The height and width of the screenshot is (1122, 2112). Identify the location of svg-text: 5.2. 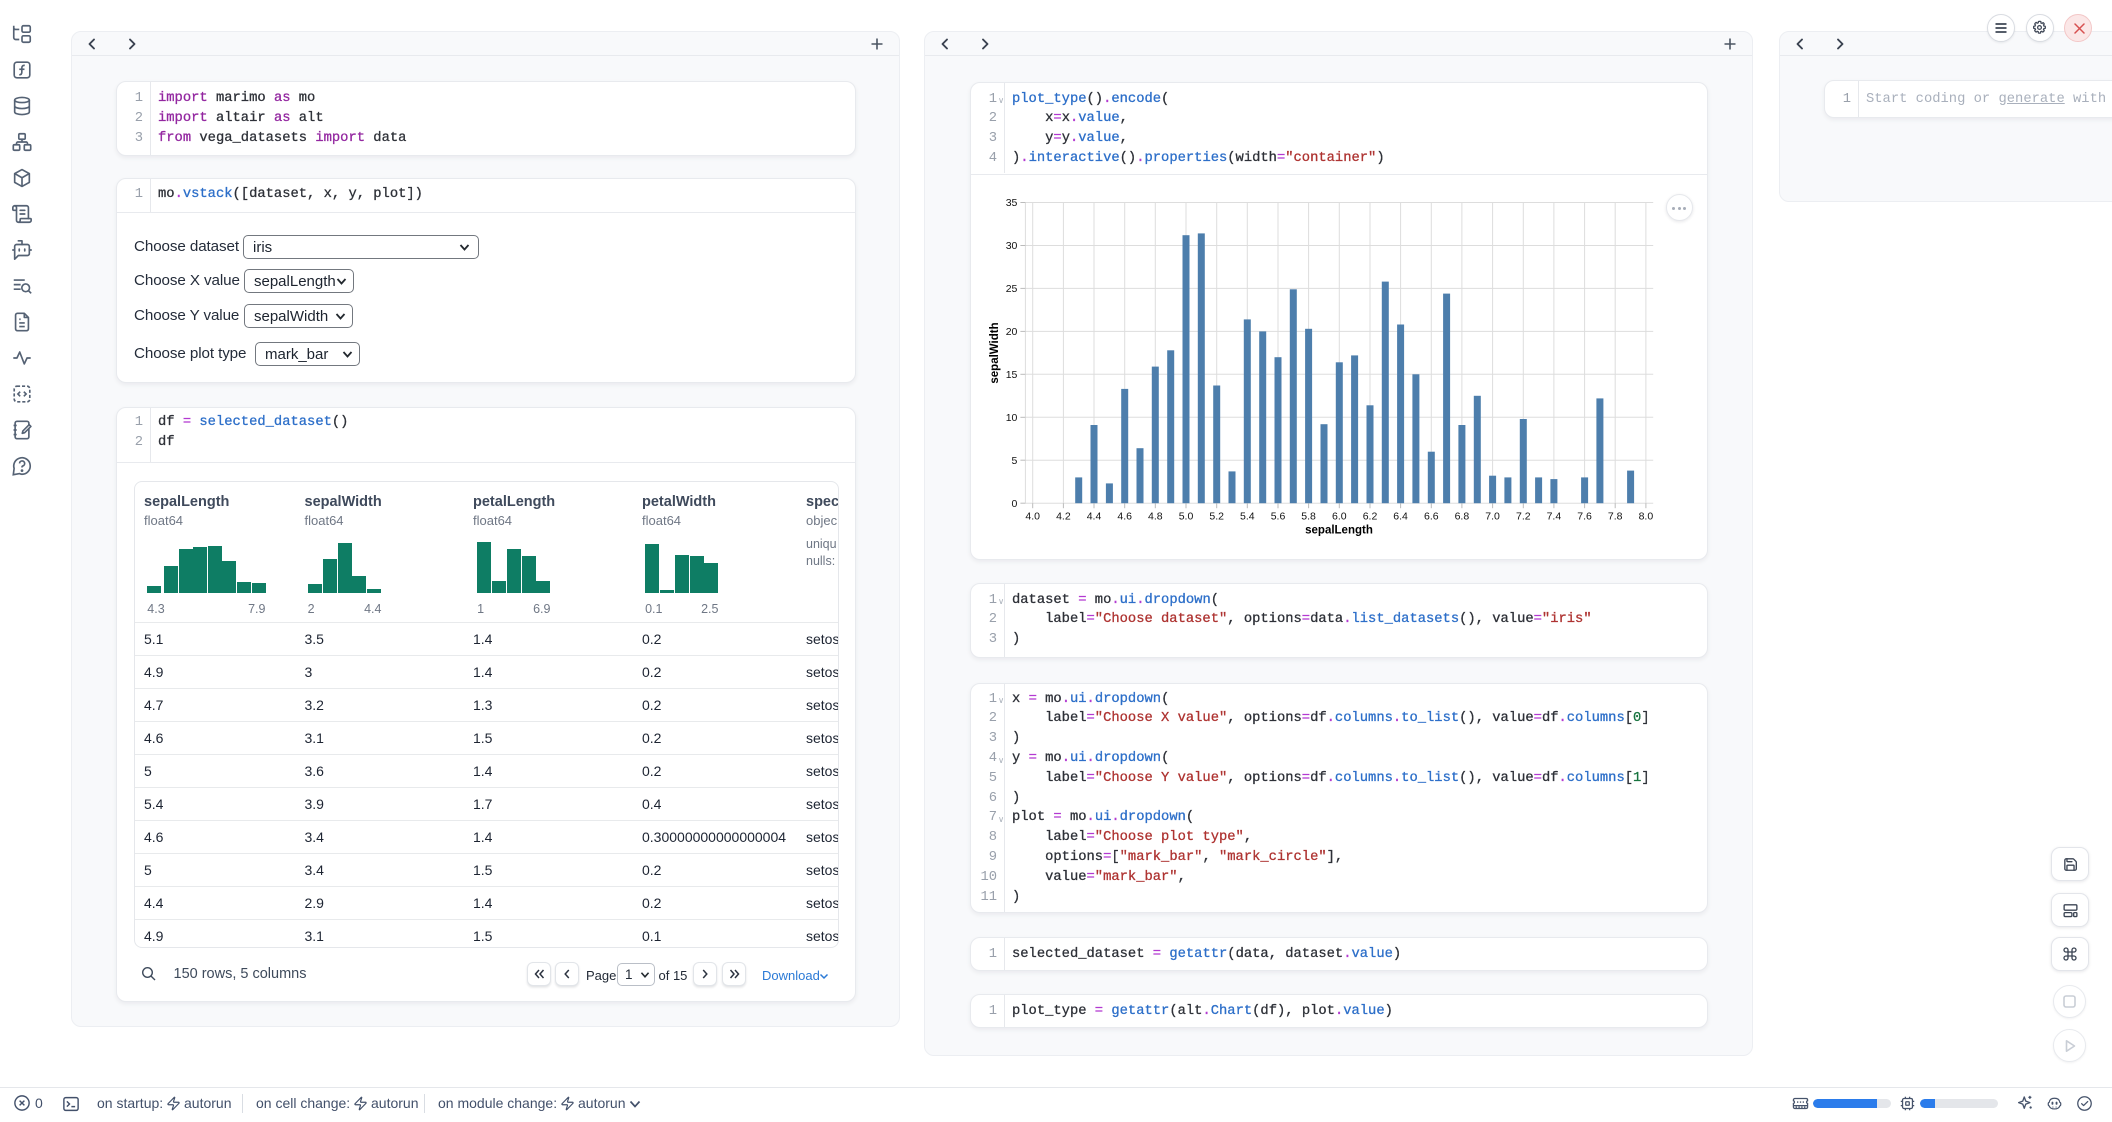
(1216, 517).